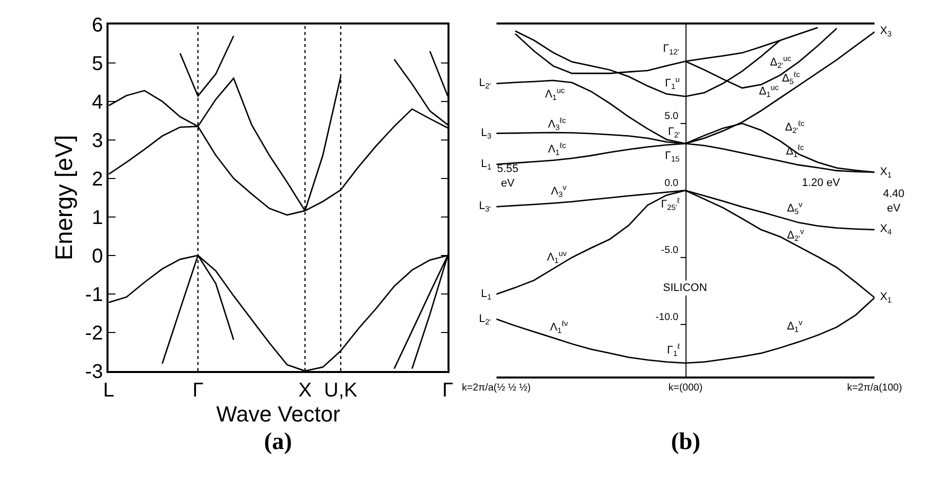 The image size is (939, 488). Describe the element at coordinates (671, 49) in the screenshot. I see `annotation: Γ$_{12'}$` at that location.